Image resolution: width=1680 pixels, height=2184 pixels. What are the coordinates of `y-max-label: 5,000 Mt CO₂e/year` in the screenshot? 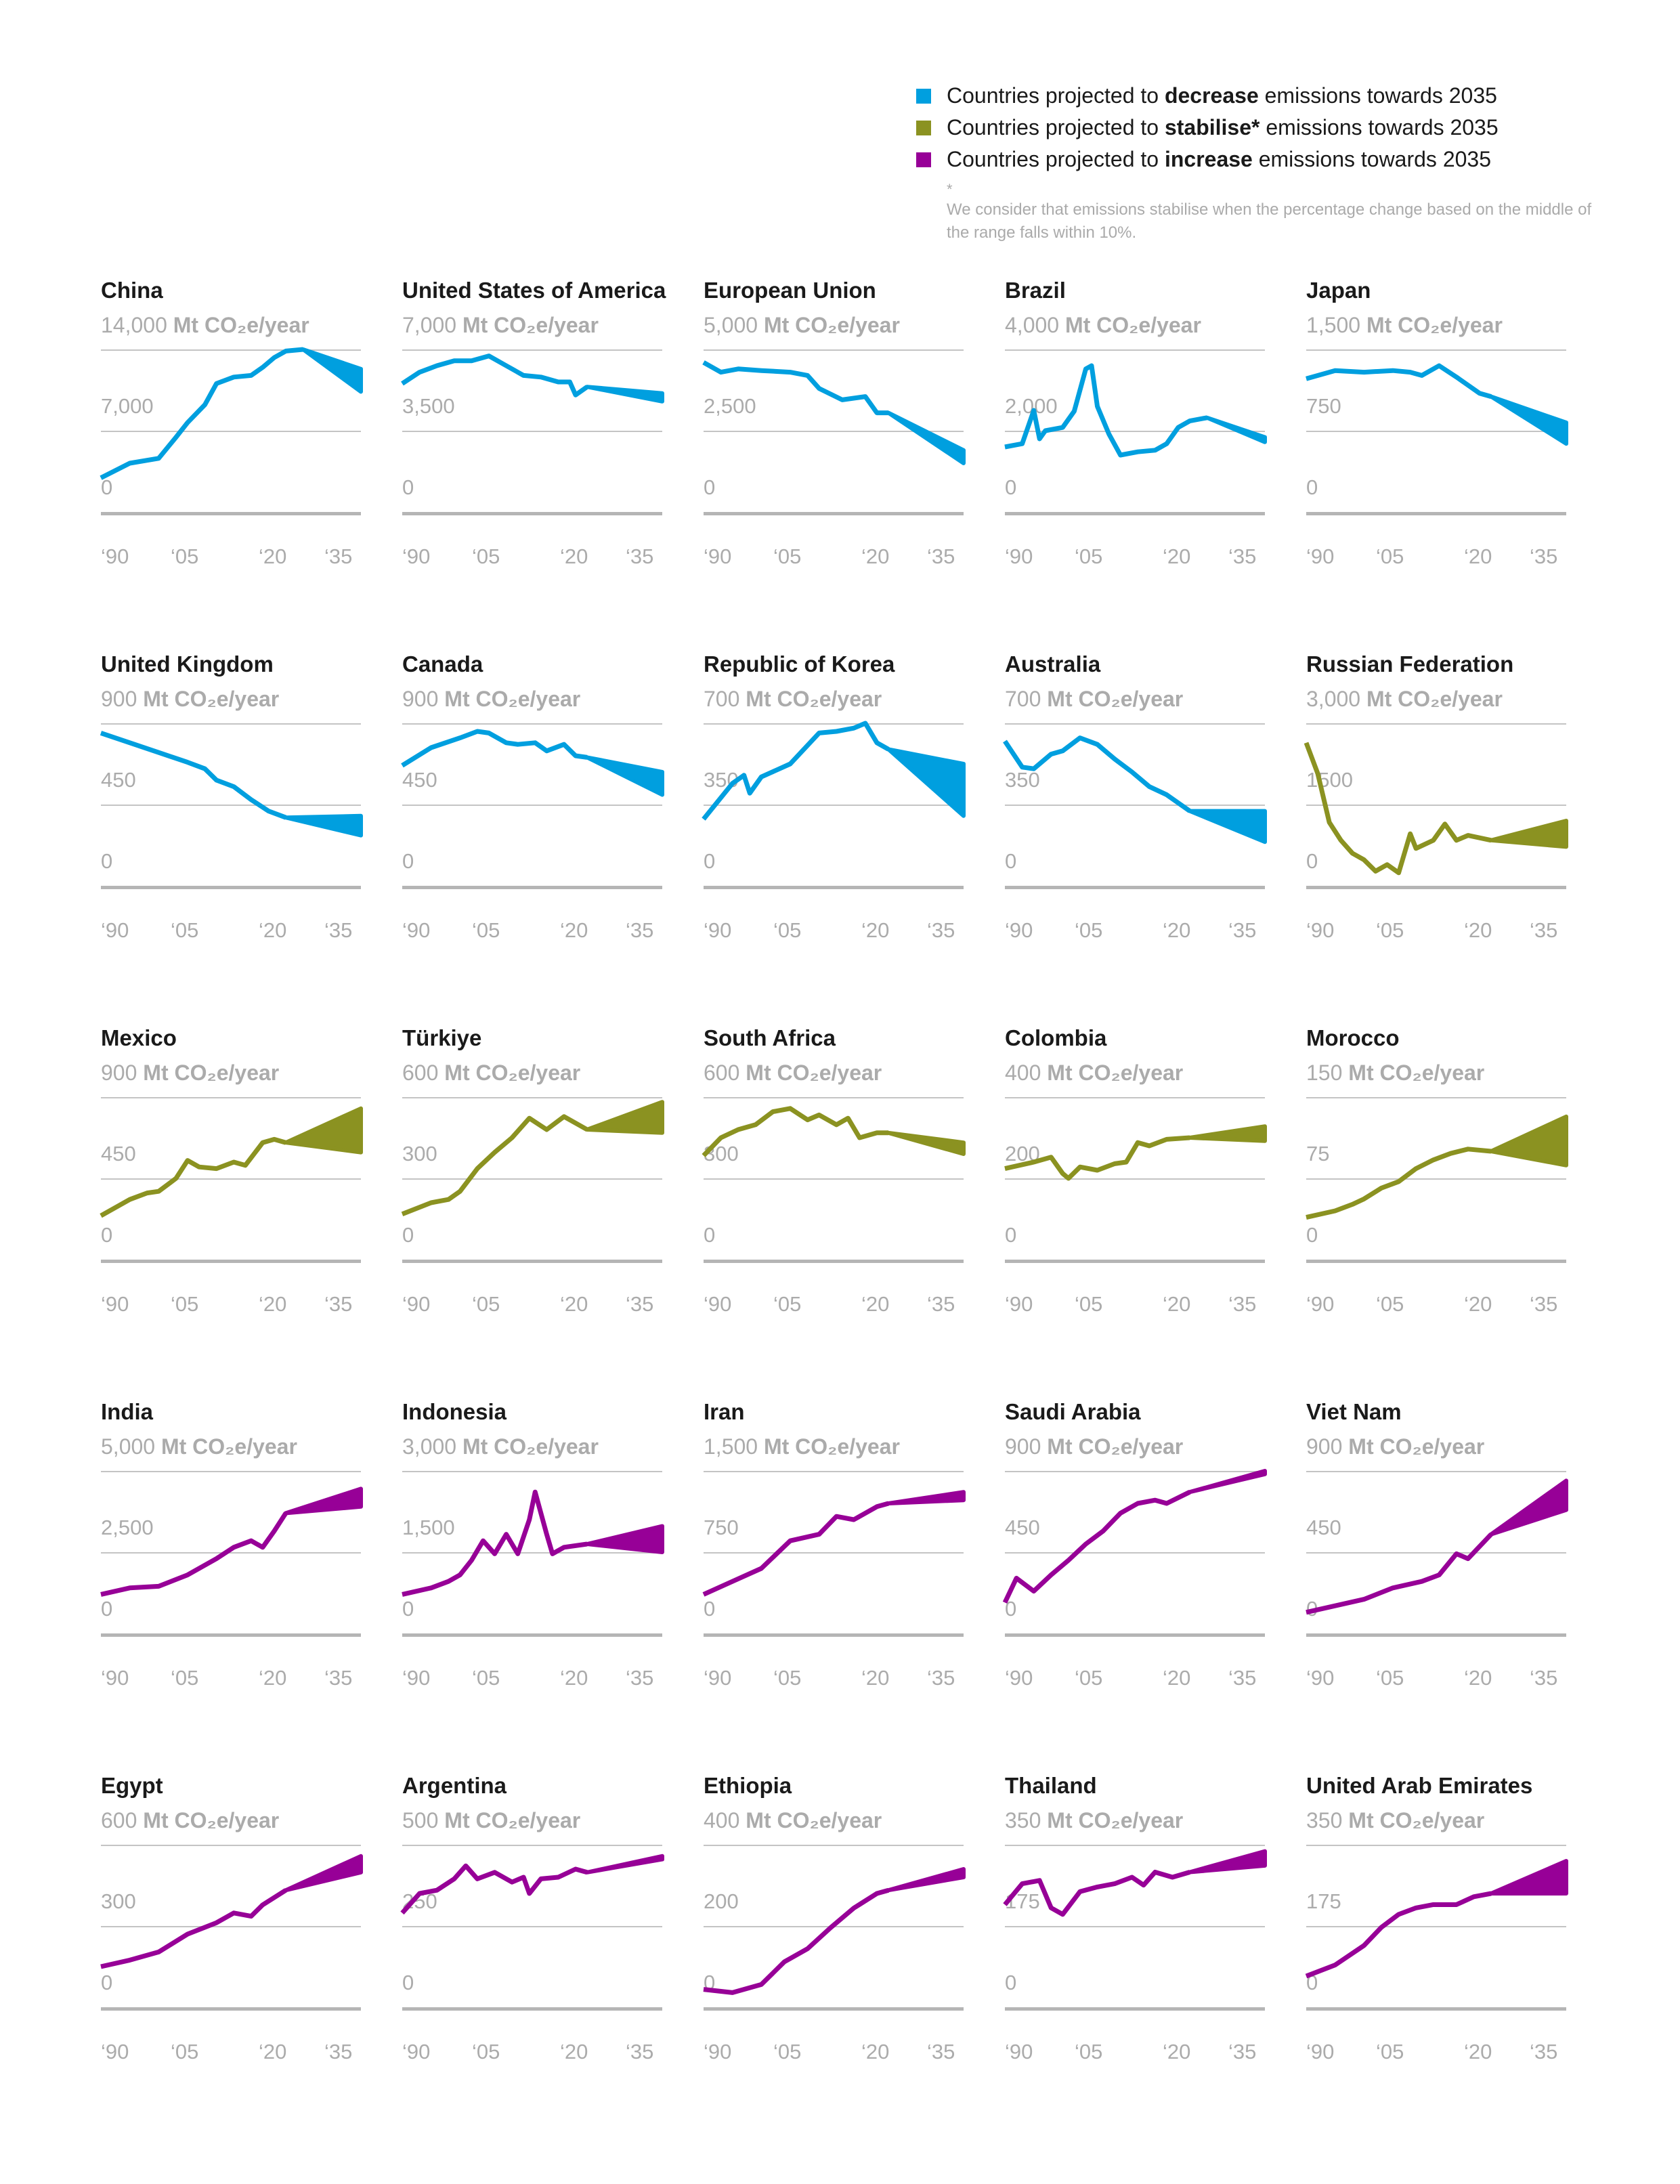 It's located at (199, 1446).